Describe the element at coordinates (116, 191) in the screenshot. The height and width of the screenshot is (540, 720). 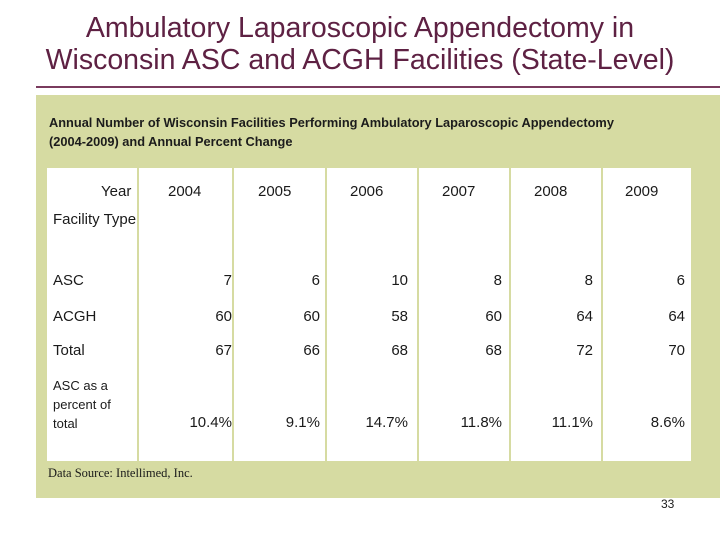
I see `year-header: Year` at that location.